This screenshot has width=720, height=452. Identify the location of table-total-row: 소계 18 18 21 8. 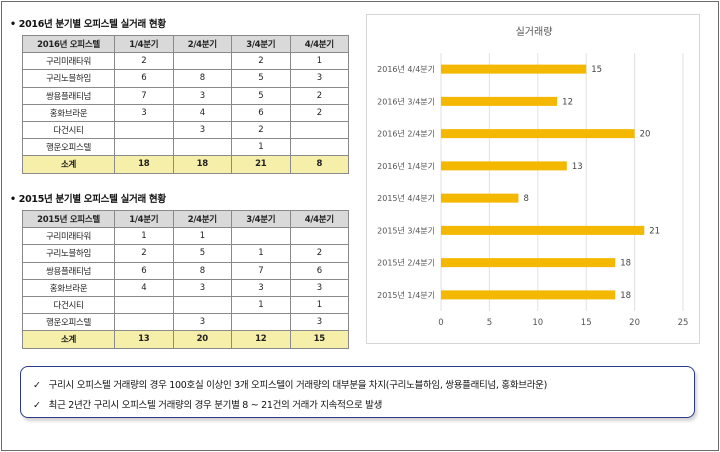
(185, 164).